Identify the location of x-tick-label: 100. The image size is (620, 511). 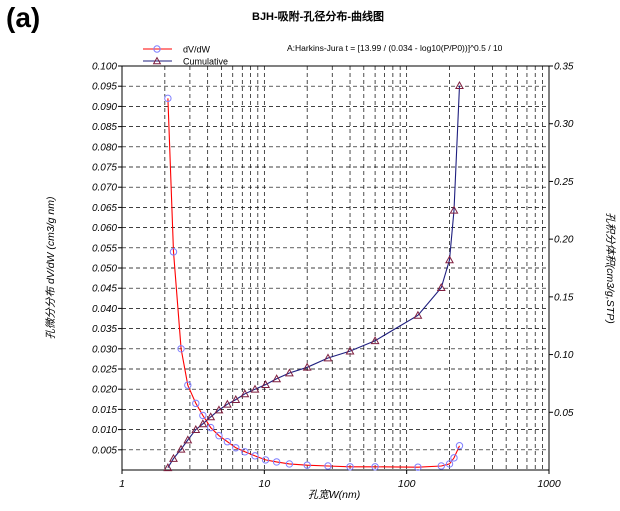
(407, 484).